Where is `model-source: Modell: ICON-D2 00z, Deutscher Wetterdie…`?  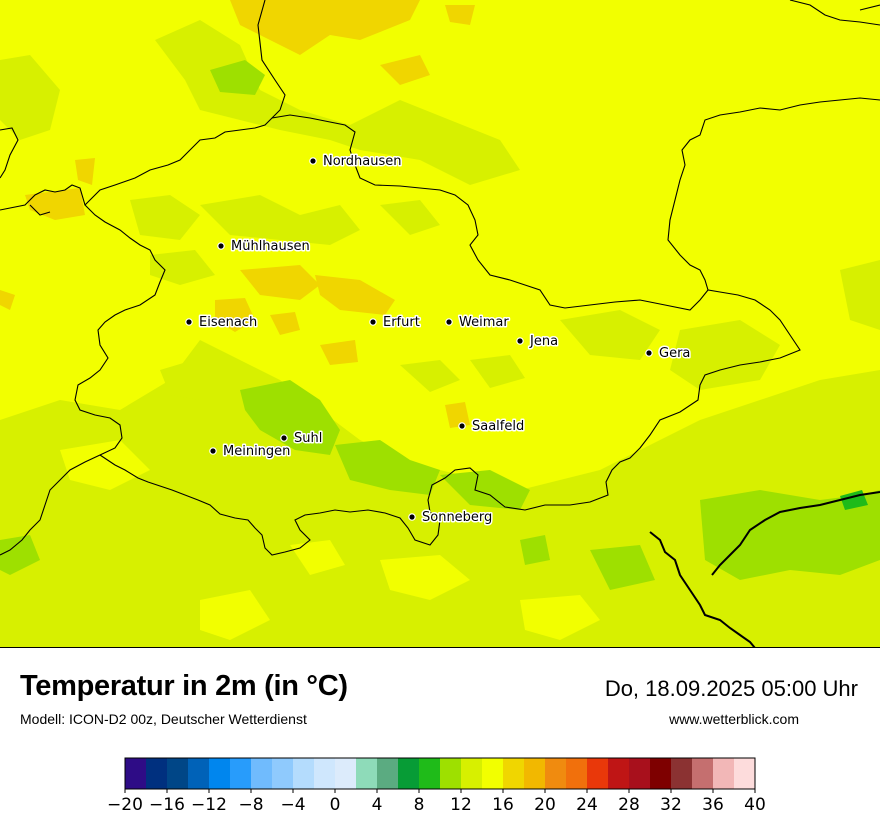 model-source: Modell: ICON-D2 00z, Deutscher Wetterdie… is located at coordinates (163, 719).